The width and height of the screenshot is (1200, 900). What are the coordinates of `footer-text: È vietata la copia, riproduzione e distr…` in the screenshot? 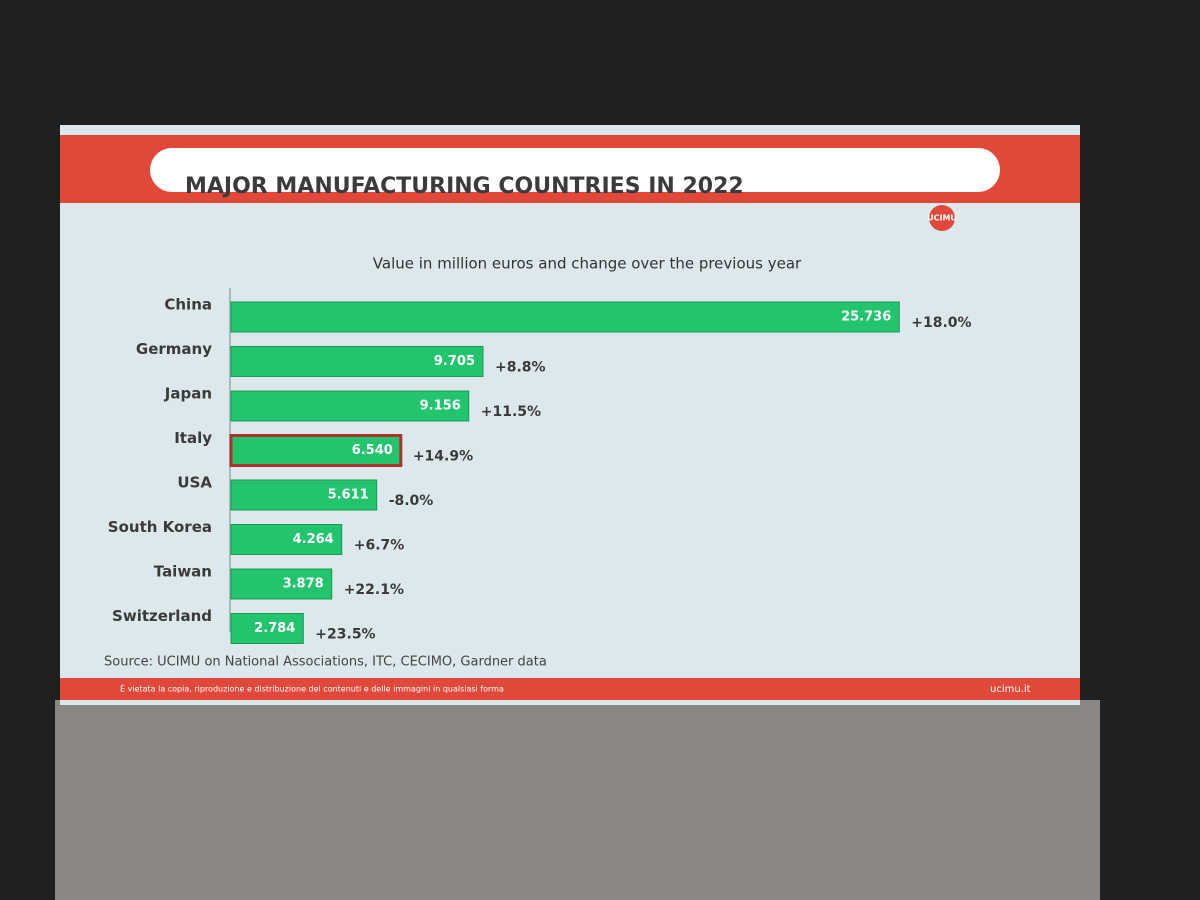 It's located at (312, 688).